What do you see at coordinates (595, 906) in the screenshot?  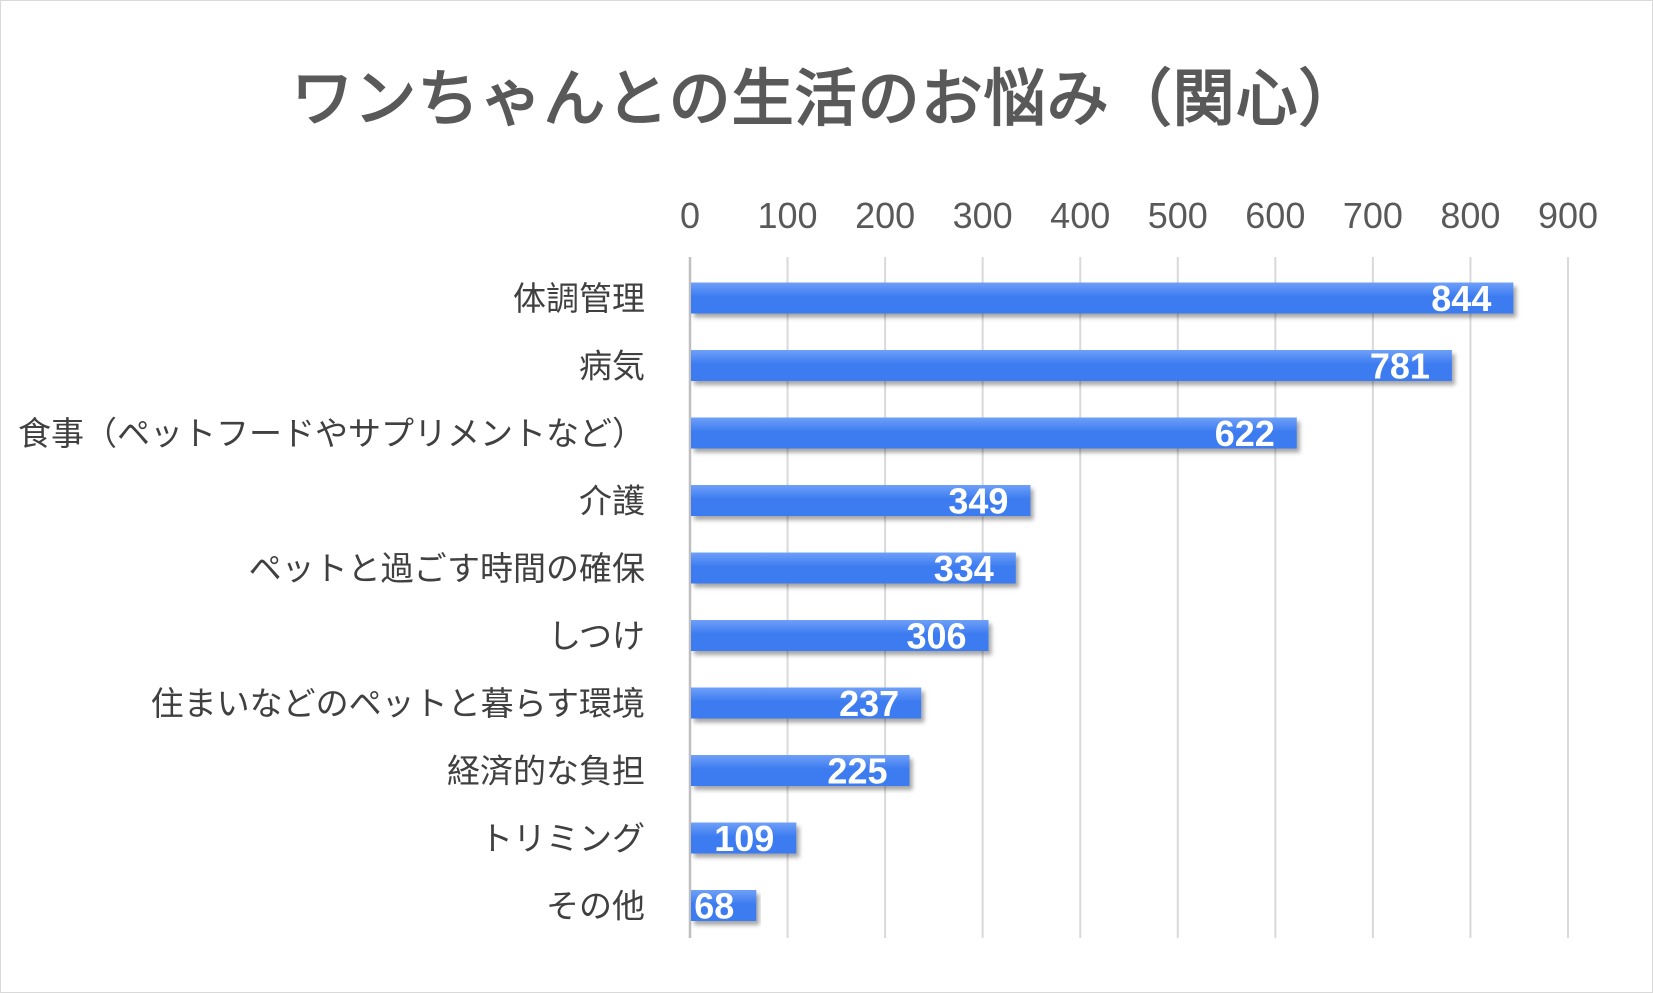 I see `category-label: その他` at bounding box center [595, 906].